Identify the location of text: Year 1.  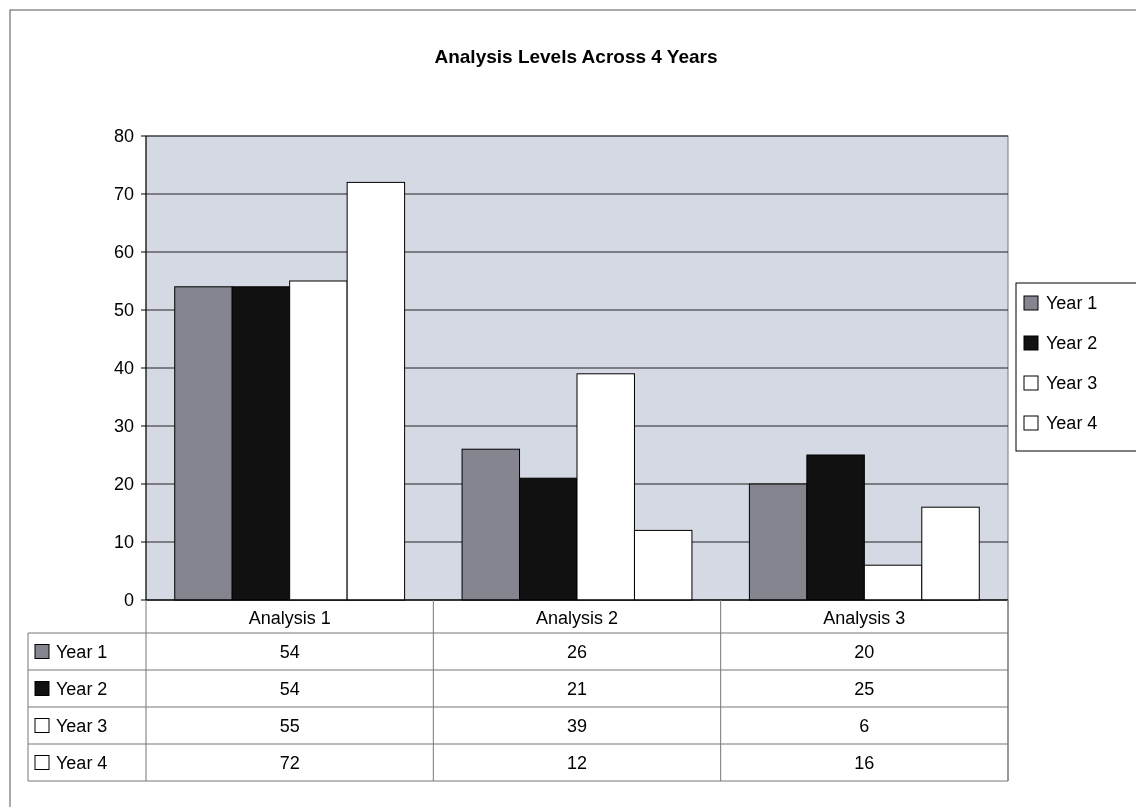
(1072, 303).